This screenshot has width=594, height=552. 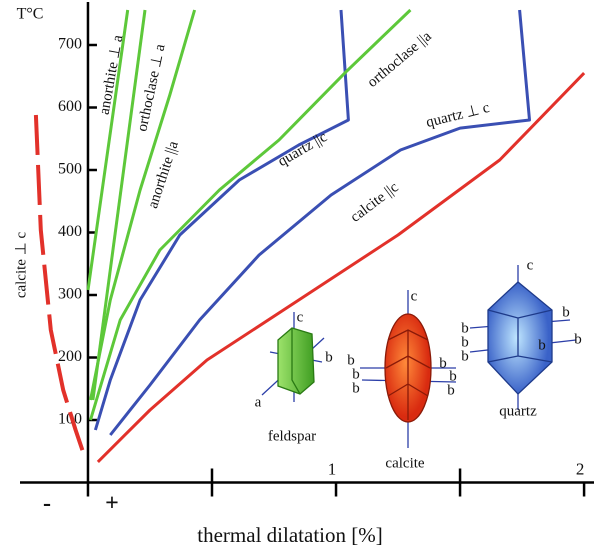 I want to click on crystal-name: quartz, so click(x=518, y=411).